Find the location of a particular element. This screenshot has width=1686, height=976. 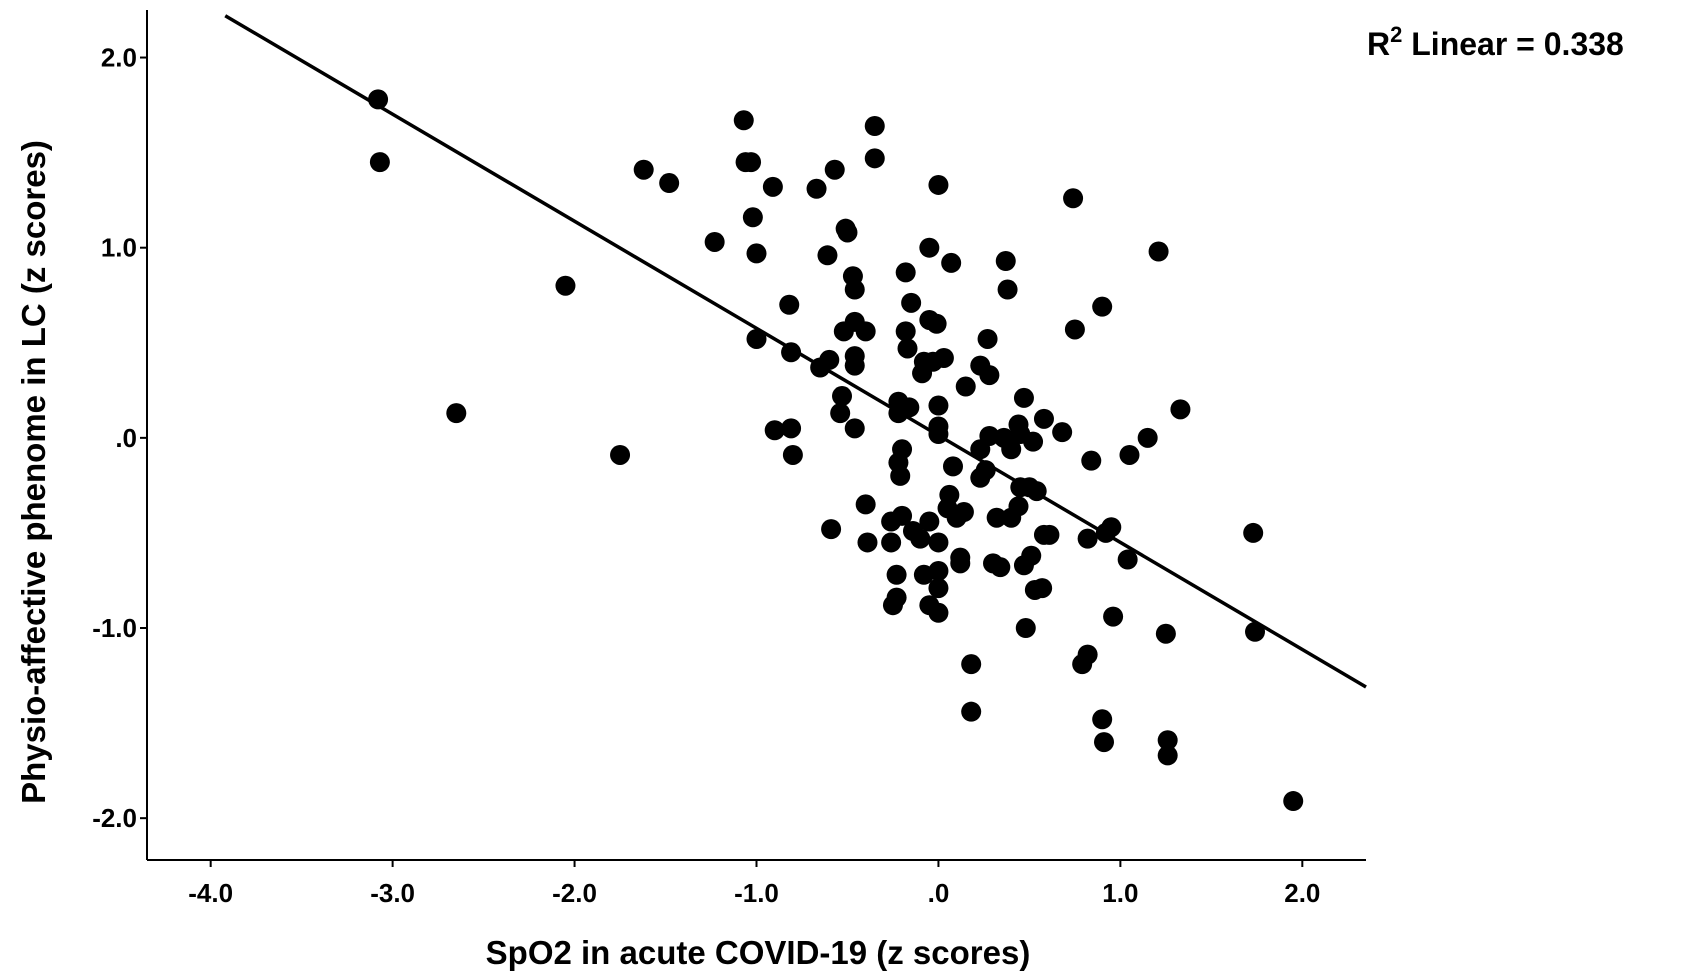

y-tick-label: 2.0 is located at coordinates (119, 58).